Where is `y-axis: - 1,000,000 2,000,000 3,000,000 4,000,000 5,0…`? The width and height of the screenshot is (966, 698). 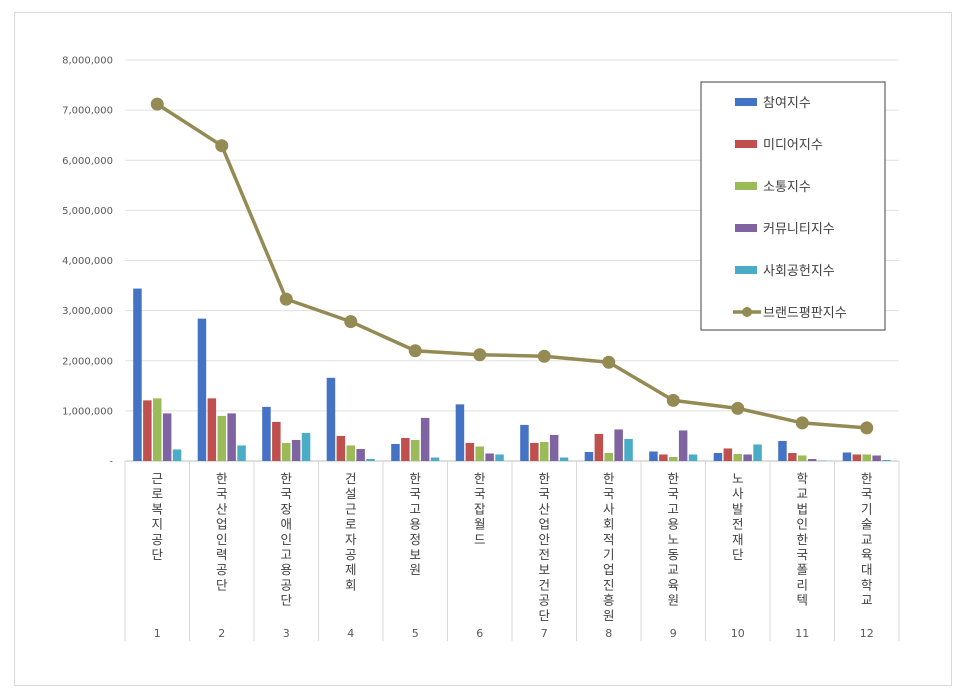
y-axis: - 1,000,000 2,000,000 3,000,000 4,000,000 5,0… is located at coordinates (87, 262).